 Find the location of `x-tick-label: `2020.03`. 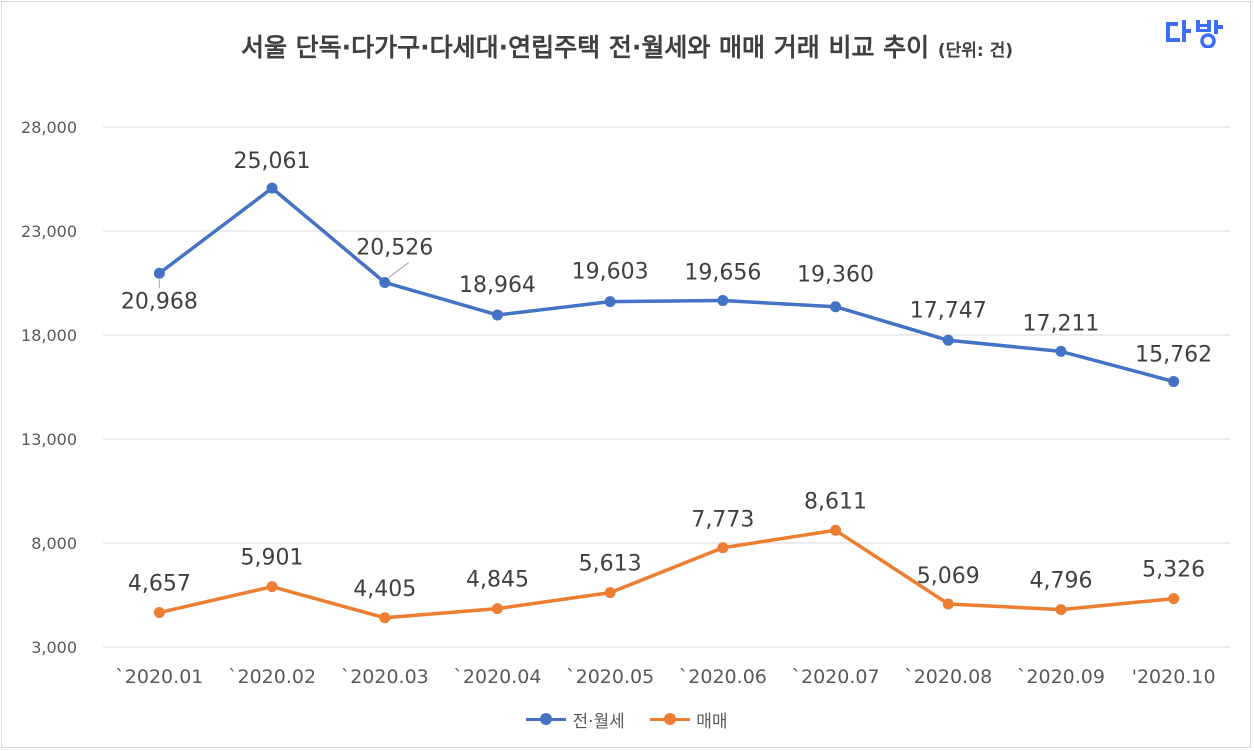

x-tick-label: `2020.03 is located at coordinates (385, 677).